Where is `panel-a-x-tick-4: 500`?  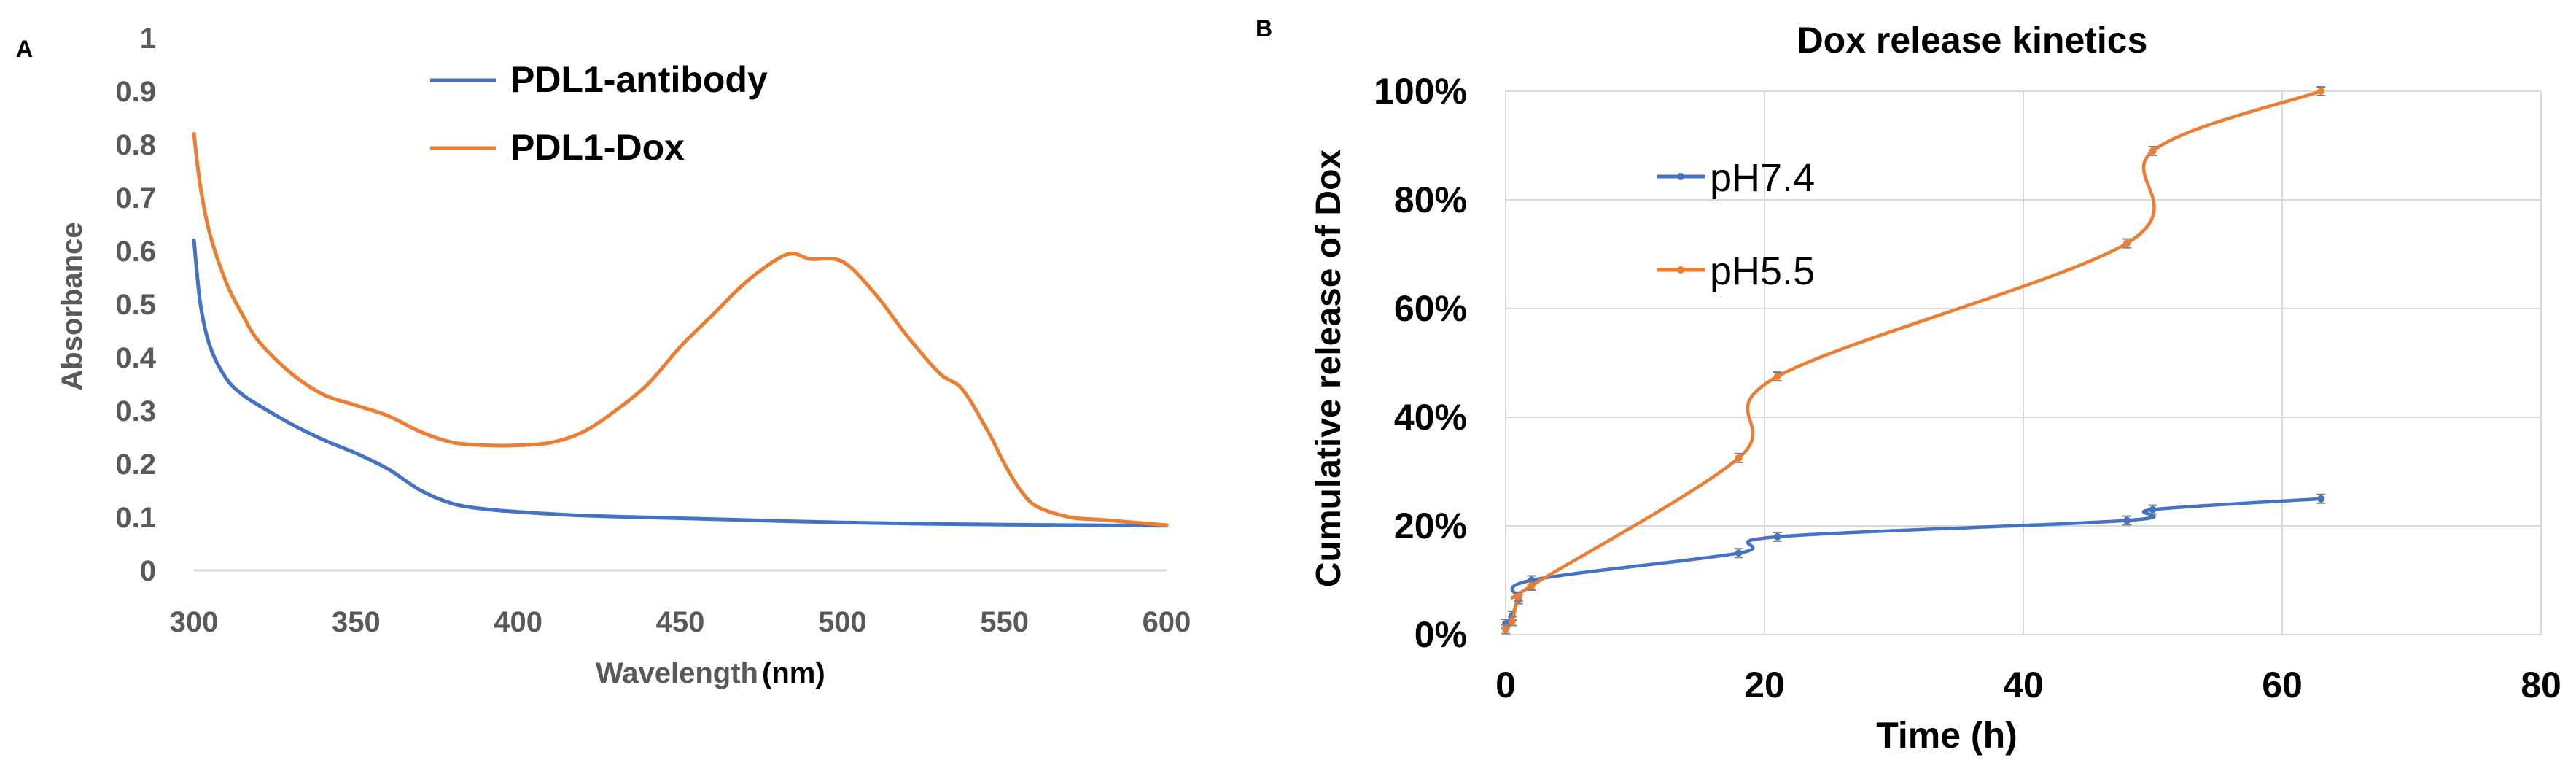
panel-a-x-tick-4: 500 is located at coordinates (842, 622).